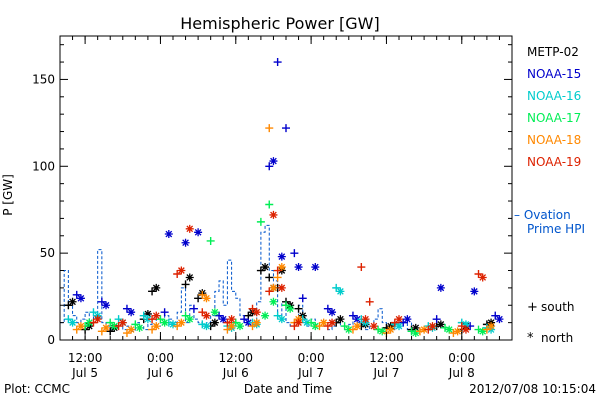  What do you see at coordinates (554, 162) in the screenshot?
I see `legend-entry-noaa-19: NOAA-19` at bounding box center [554, 162].